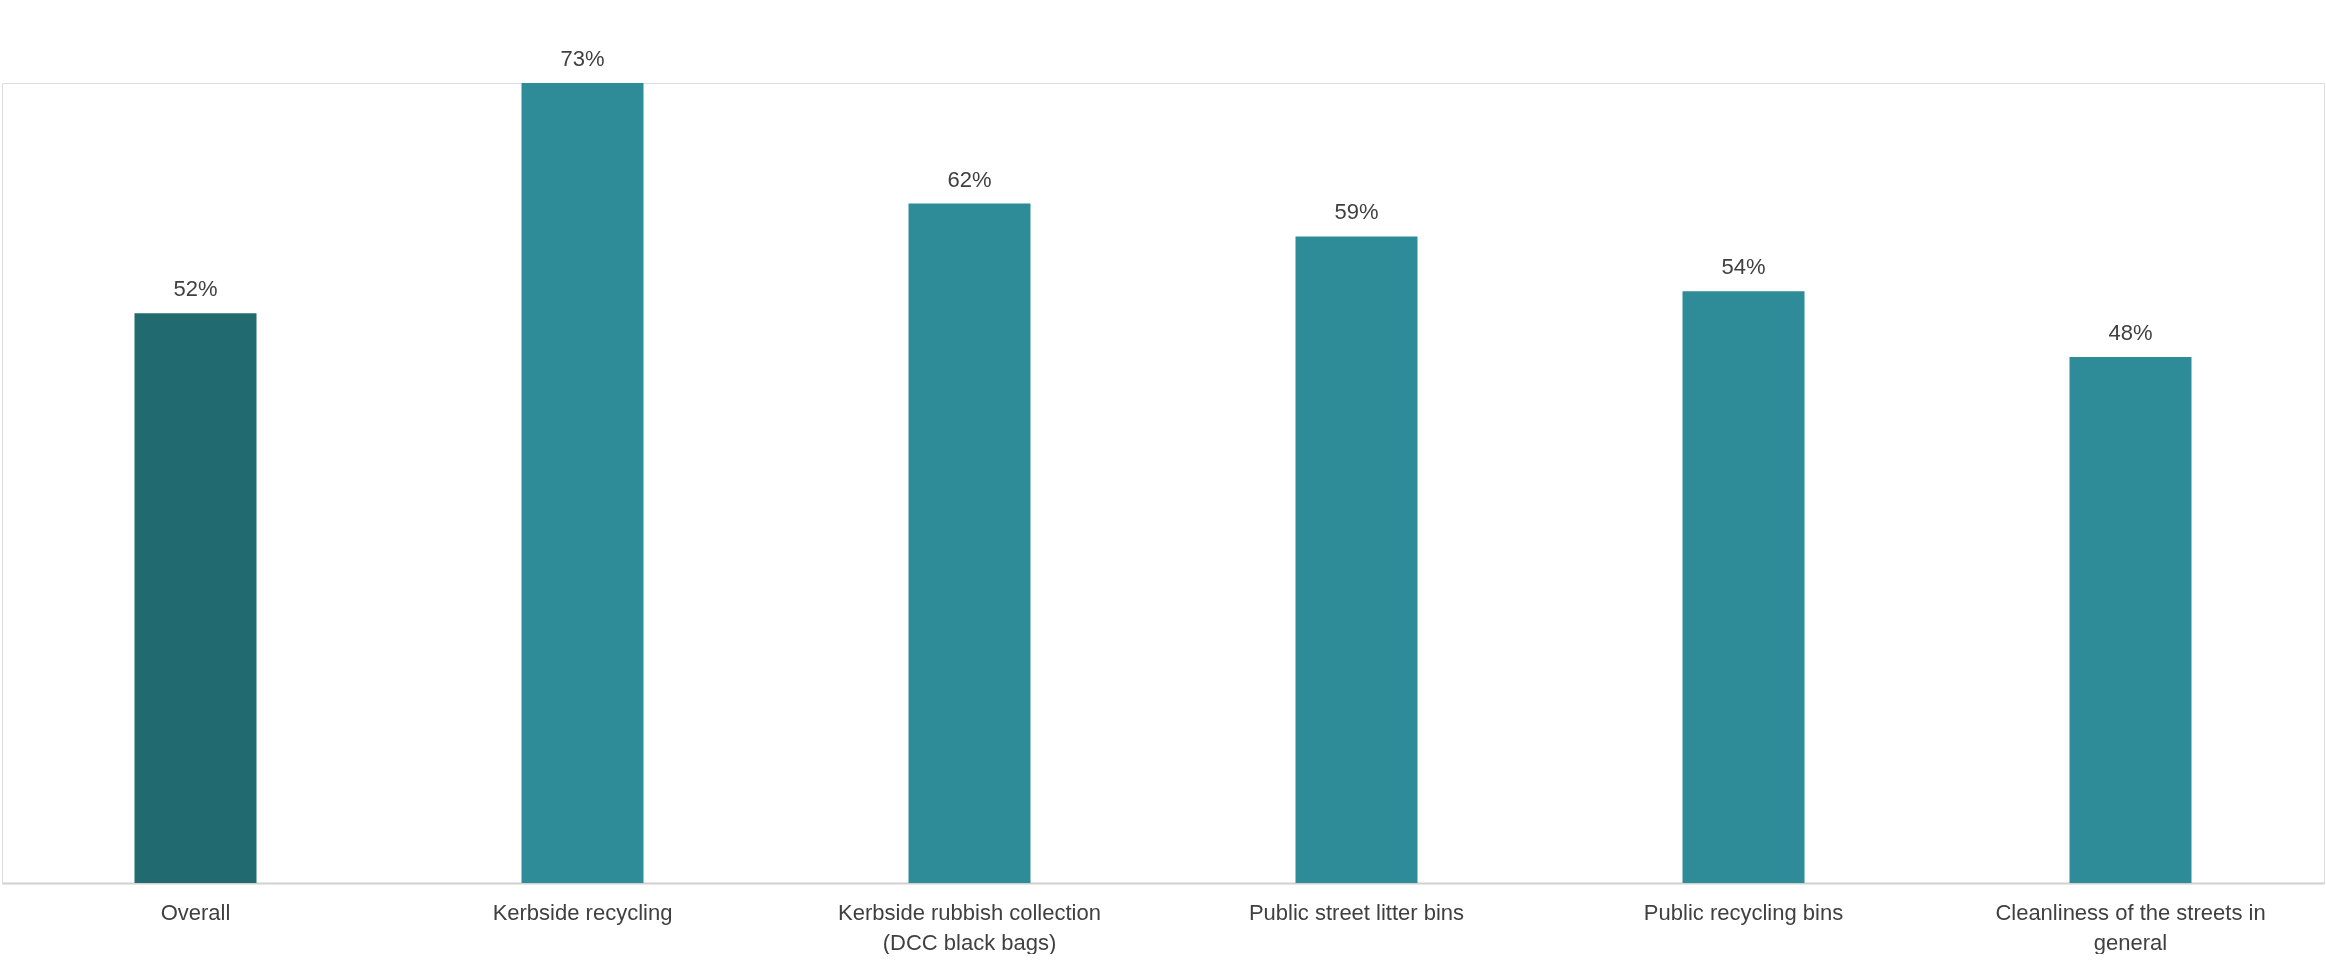 This screenshot has height=976, width=2326. I want to click on data-label: 48%, so click(2130, 332).